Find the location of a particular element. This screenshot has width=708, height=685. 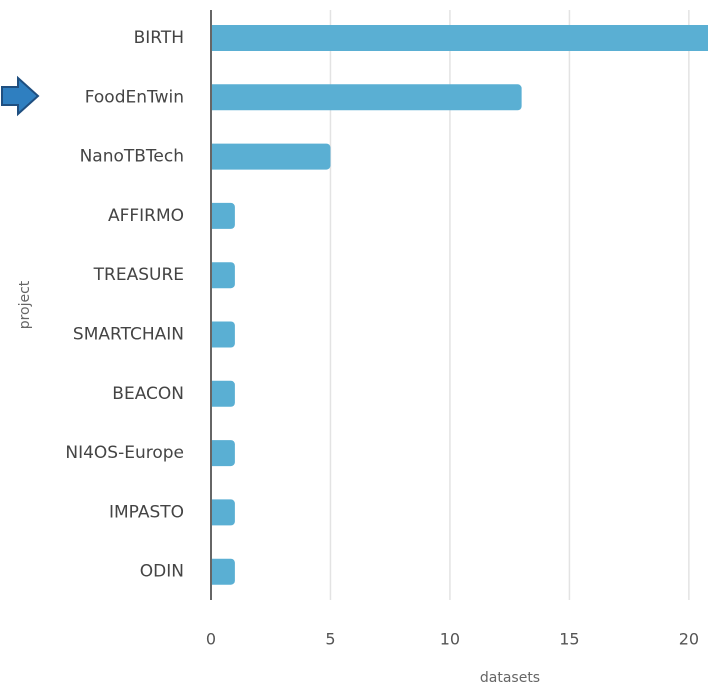

x-tick-label: 10 is located at coordinates (450, 639).